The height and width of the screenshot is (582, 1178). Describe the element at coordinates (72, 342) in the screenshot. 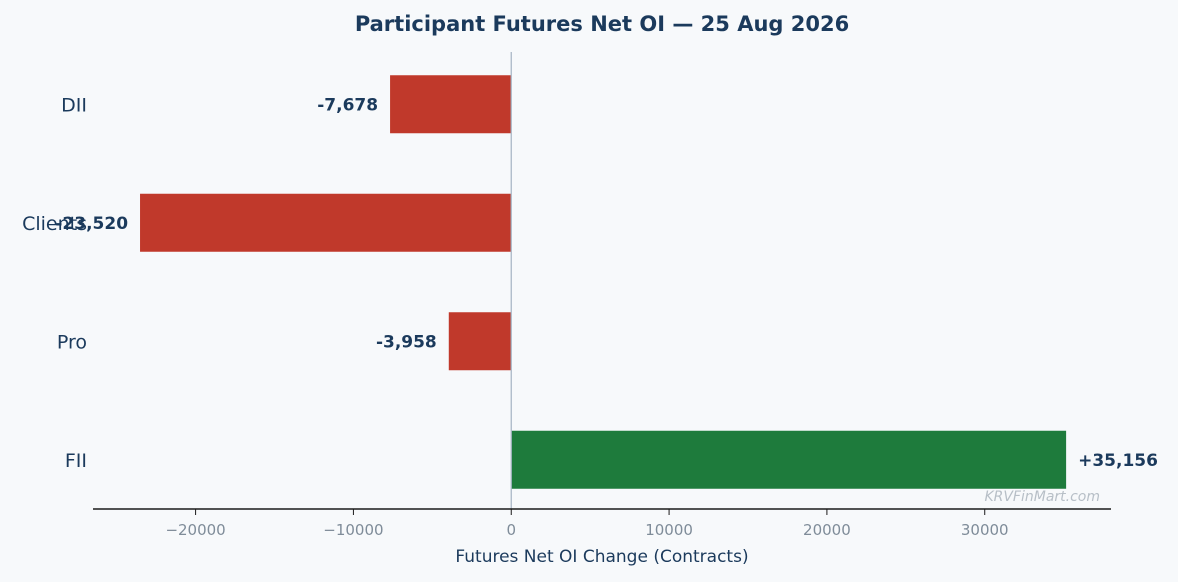

I see `category-label-pro: Pro` at that location.